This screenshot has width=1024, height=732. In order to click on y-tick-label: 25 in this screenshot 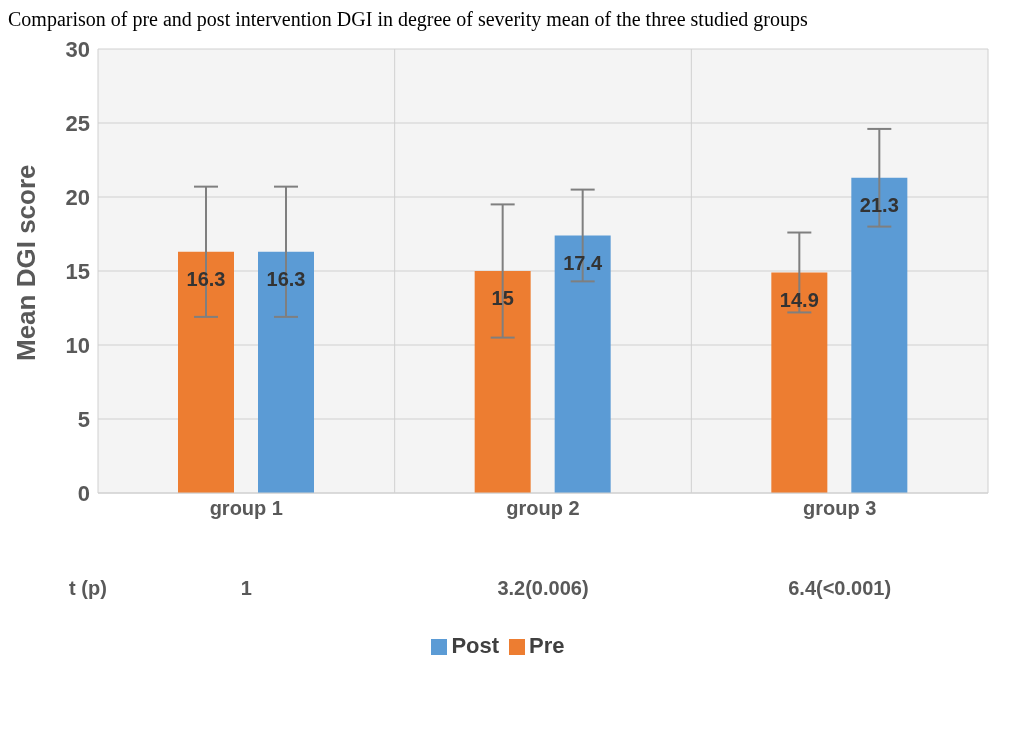, I will do `click(77, 123)`.